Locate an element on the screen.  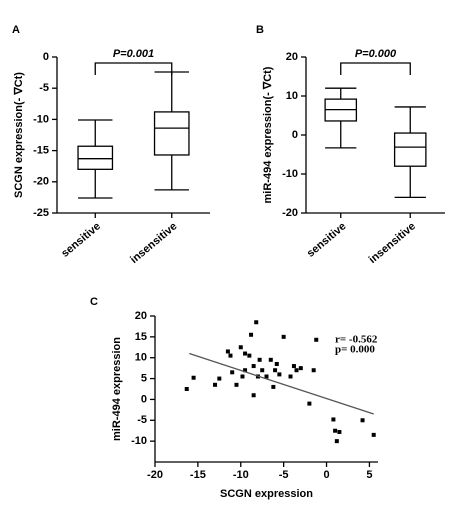
x-tick-label: 5 is located at coordinates (369, 475).